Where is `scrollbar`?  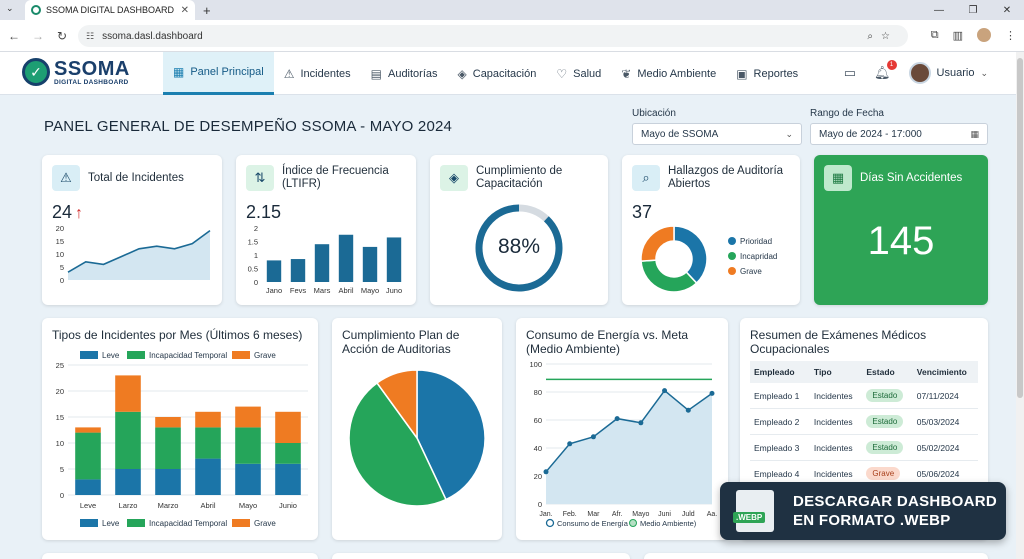
scrollbar is located at coordinates (1020, 305).